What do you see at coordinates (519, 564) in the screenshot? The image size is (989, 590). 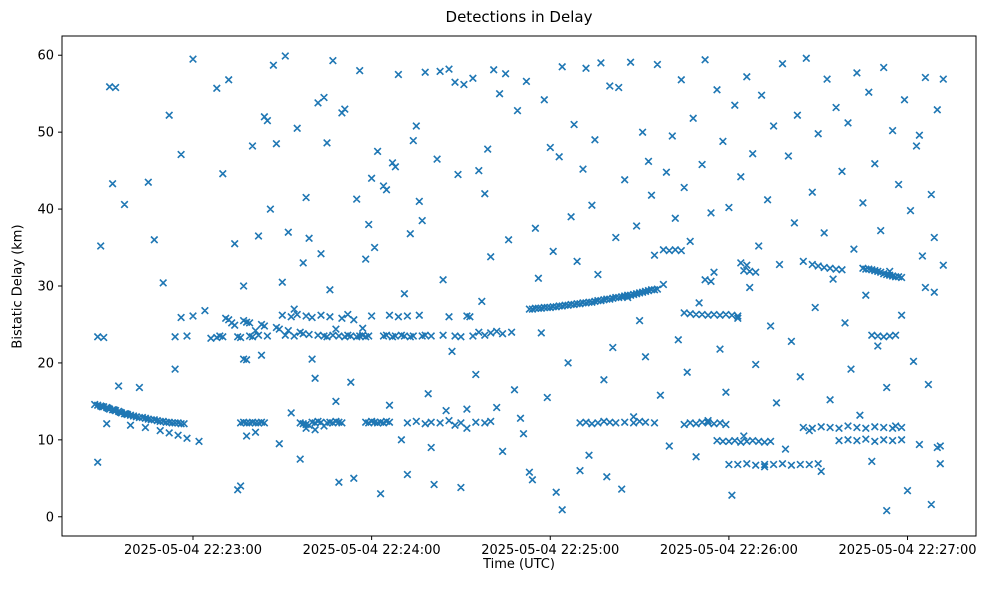 I see `x-axis-label: Time (UTC)` at bounding box center [519, 564].